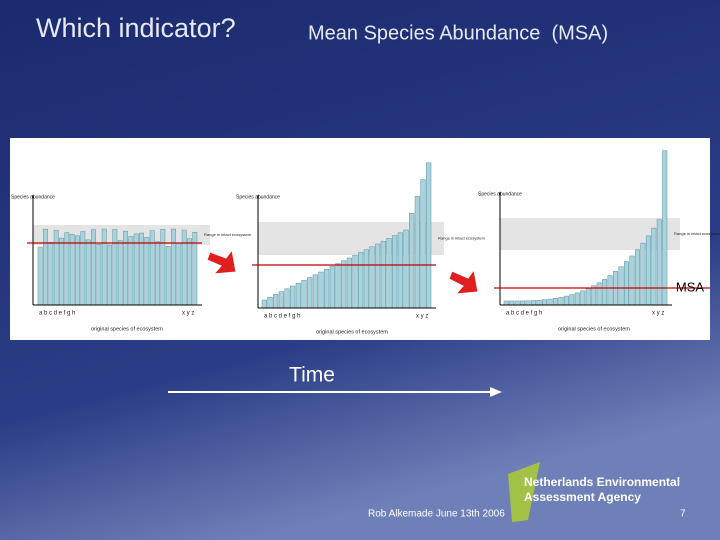  Describe the element at coordinates (436, 514) in the screenshot. I see `footer: Rob Alkemade June 13th 2006` at that location.